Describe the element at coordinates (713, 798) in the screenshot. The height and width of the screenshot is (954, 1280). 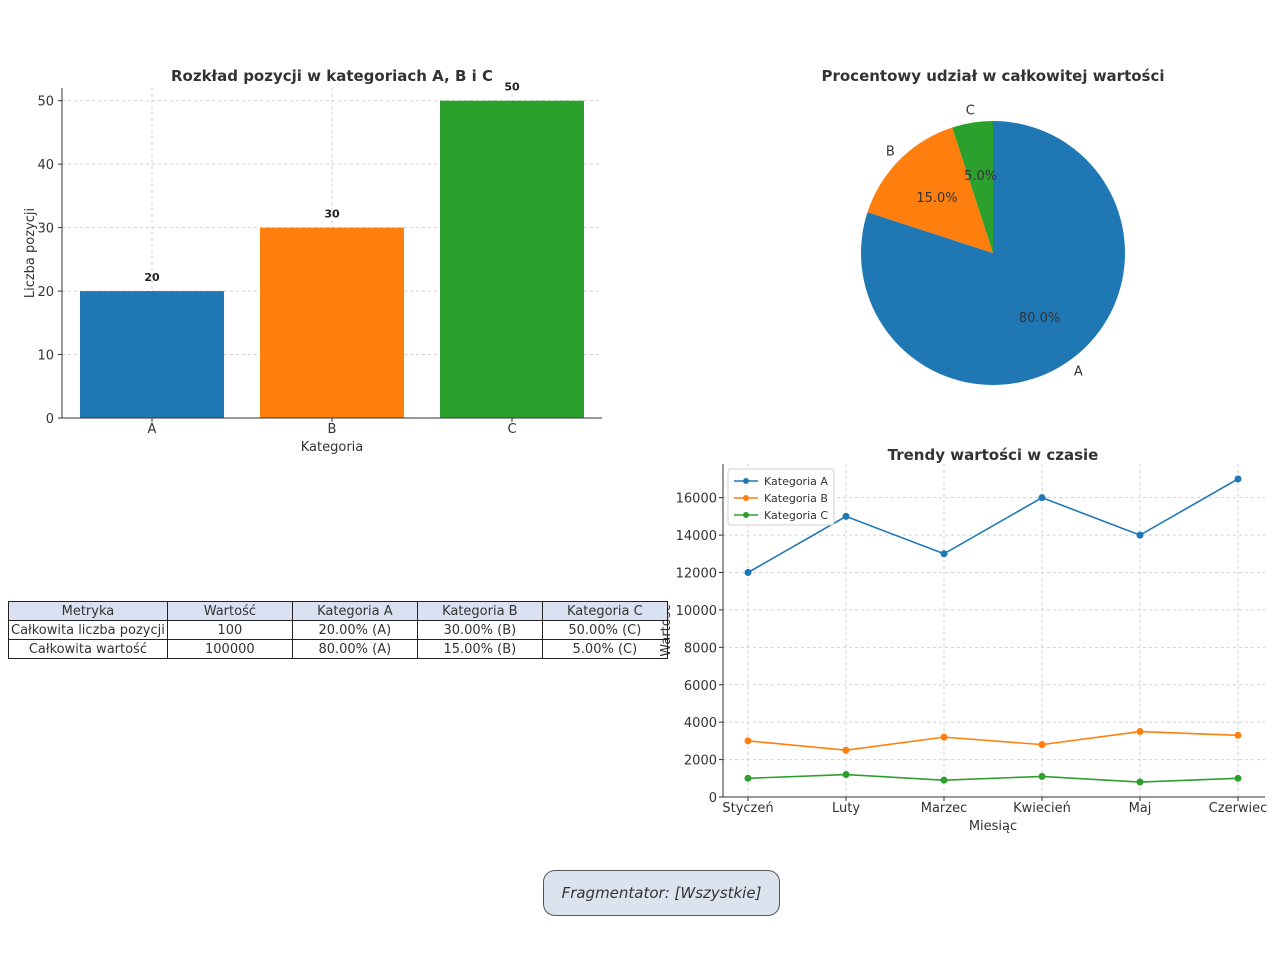
I see `line-y-tick-label: 0` at that location.